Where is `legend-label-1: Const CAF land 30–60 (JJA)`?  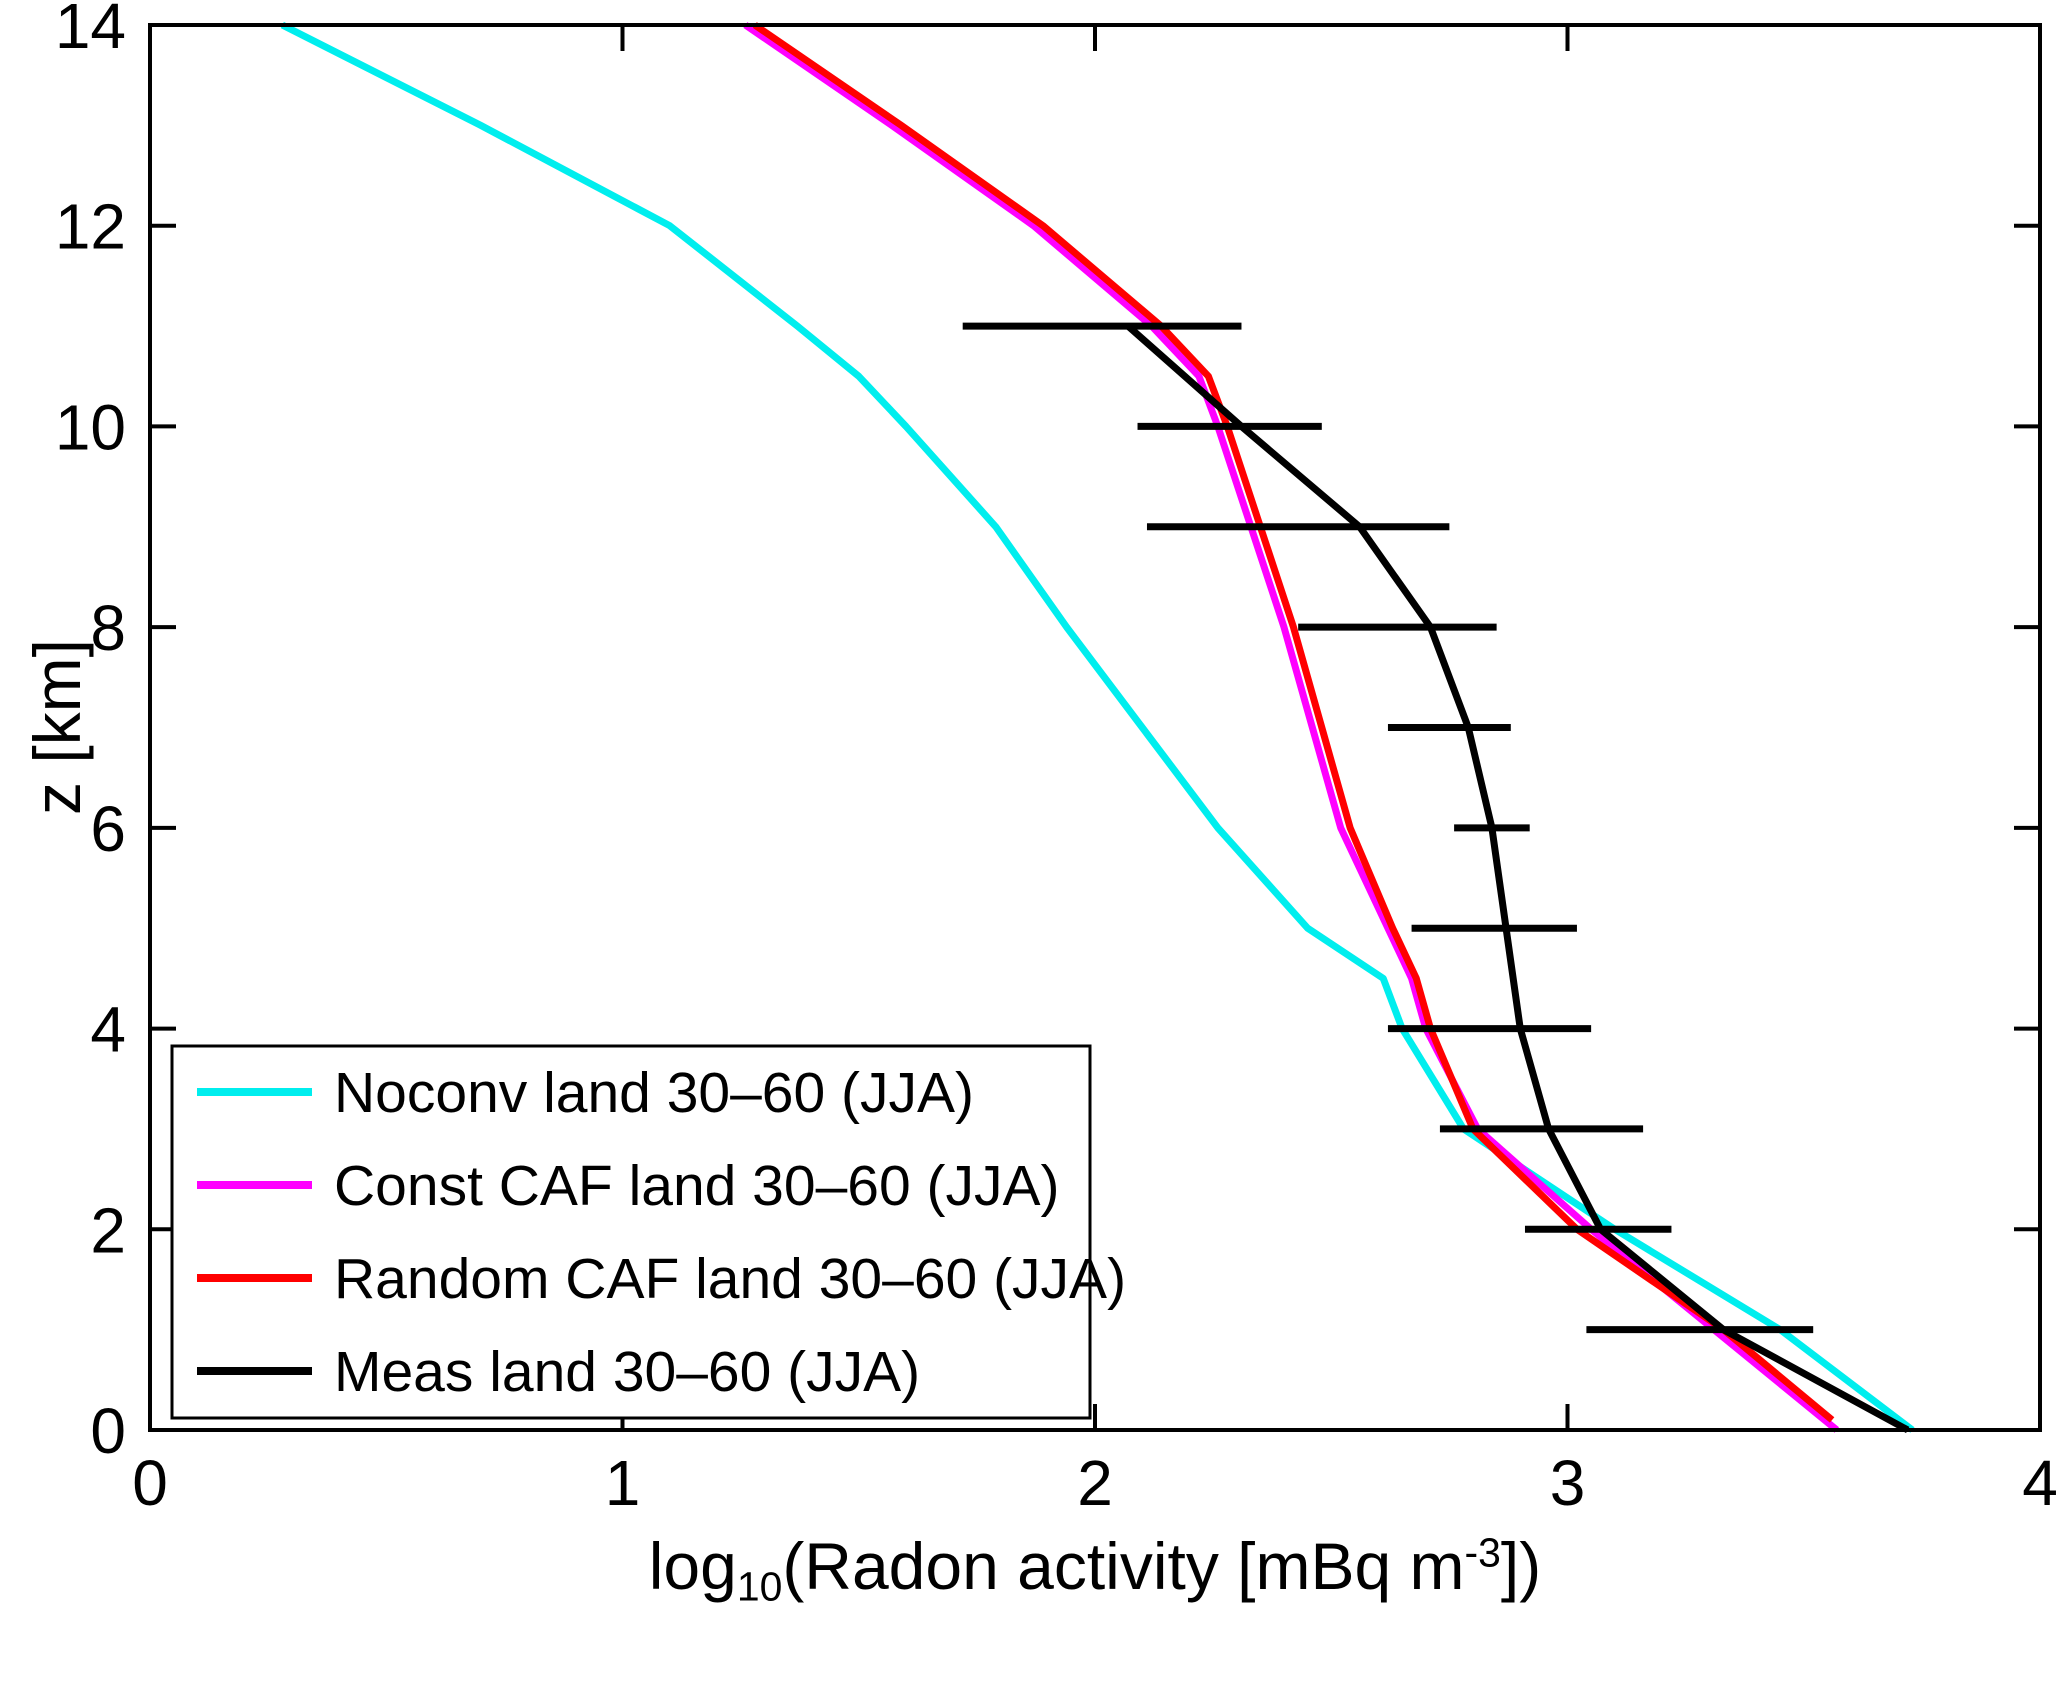
legend-label-1: Const CAF land 30–60 (JJA) is located at coordinates (697, 1186).